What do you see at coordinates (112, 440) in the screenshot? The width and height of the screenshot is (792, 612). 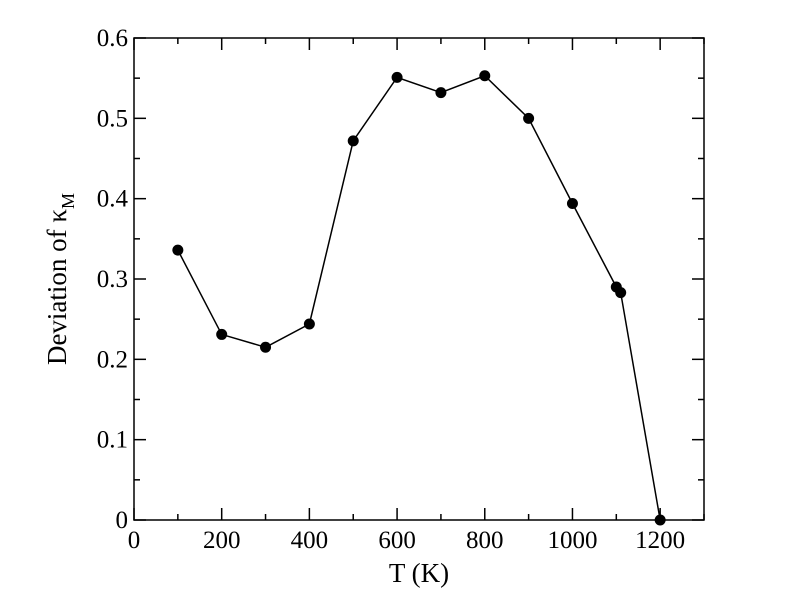 I see `y-tick-label: 0.1` at bounding box center [112, 440].